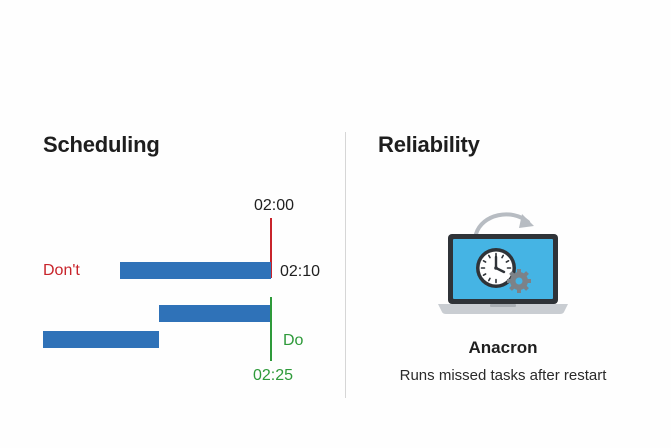 This screenshot has width=671, height=448. Describe the element at coordinates (503, 347) in the screenshot. I see `anacron-name: Anacron` at that location.